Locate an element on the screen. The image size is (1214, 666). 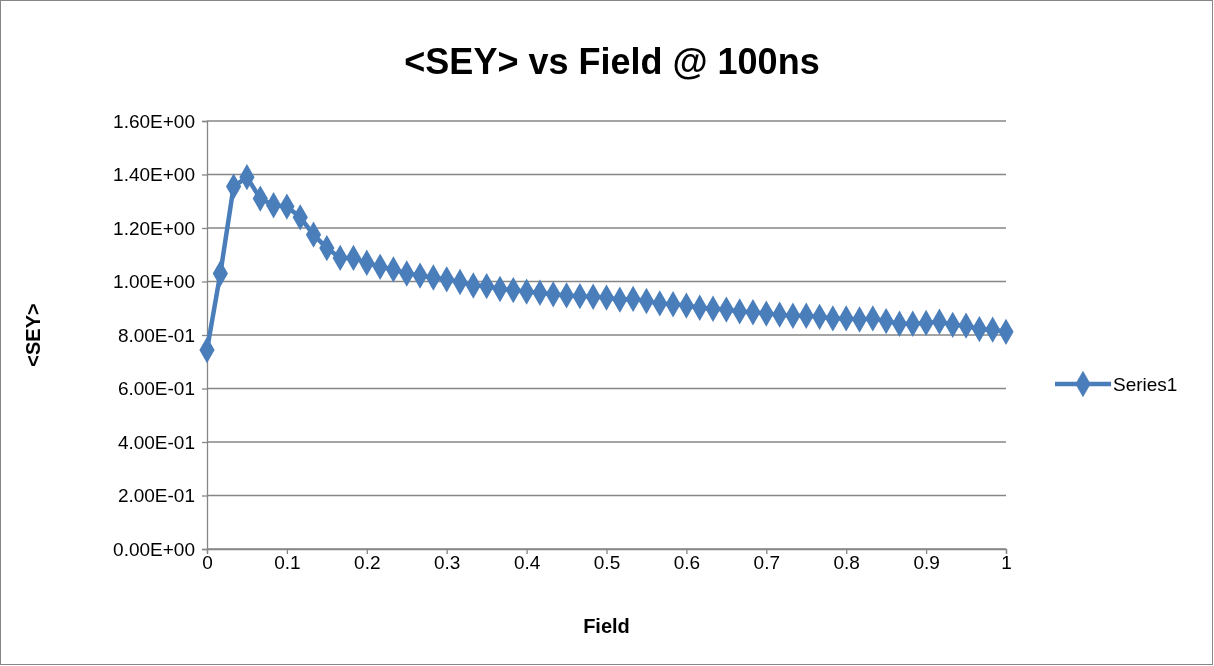
y-tick-label: 2.00E-01 is located at coordinates (156, 496).